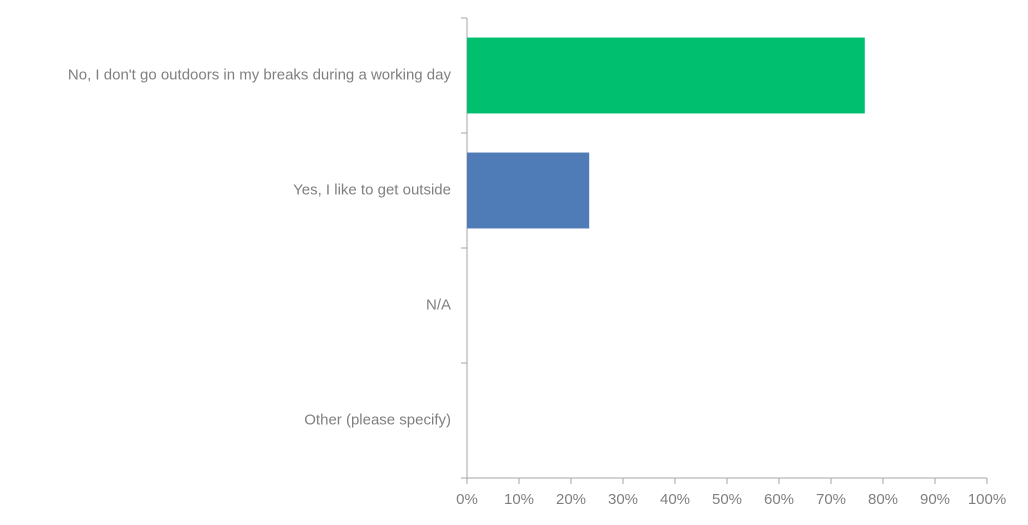  What do you see at coordinates (987, 499) in the screenshot?
I see `x-tick-label: 100%` at bounding box center [987, 499].